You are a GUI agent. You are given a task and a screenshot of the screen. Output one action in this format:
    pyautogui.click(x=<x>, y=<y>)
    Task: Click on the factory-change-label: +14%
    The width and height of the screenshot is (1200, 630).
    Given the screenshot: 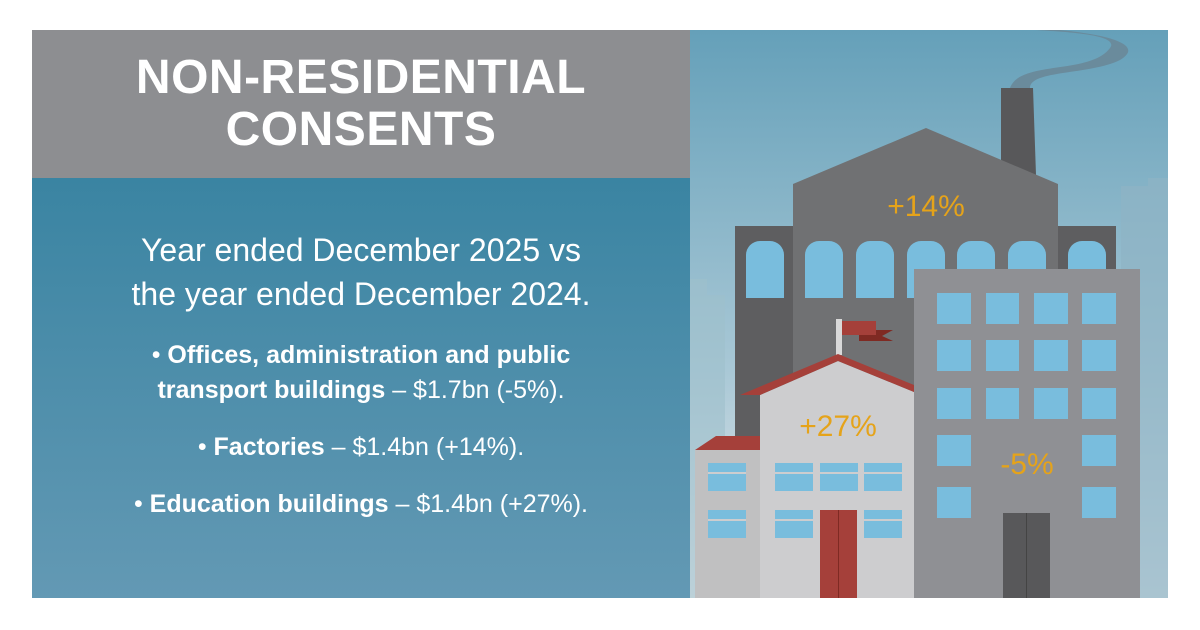 What is the action you would take?
    pyautogui.click(x=926, y=206)
    